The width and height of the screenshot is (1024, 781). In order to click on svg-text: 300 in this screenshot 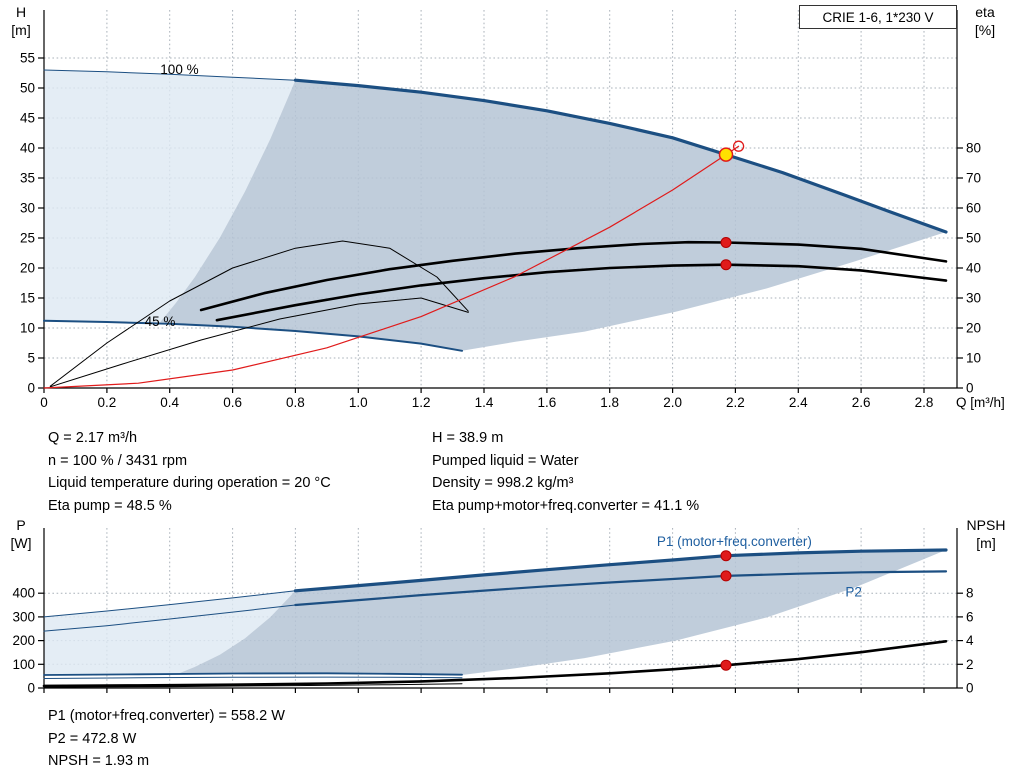, I will do `click(23, 616)`.